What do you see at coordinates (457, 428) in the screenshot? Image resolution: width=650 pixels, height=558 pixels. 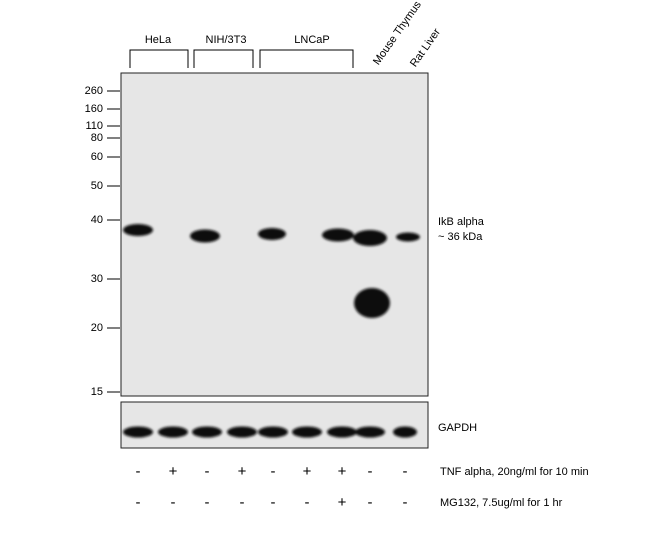 I see `loading-label: GAPDH` at bounding box center [457, 428].